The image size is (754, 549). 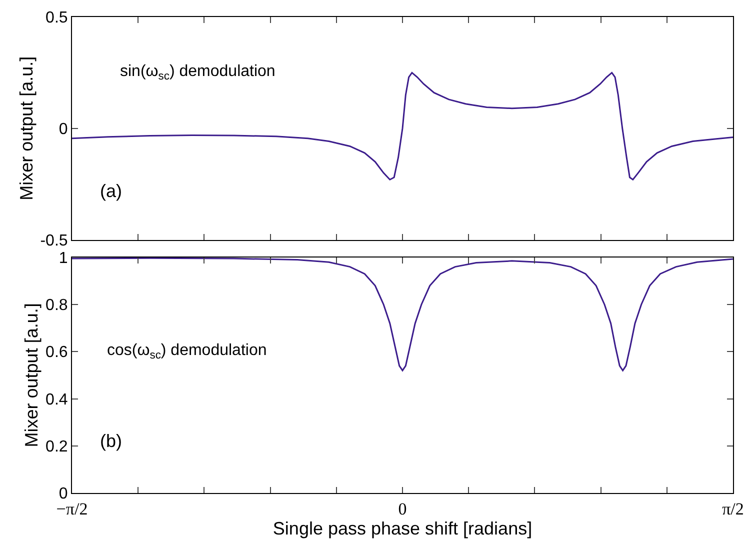 What do you see at coordinates (63, 258) in the screenshot?
I see `y-tick-label: 1` at bounding box center [63, 258].